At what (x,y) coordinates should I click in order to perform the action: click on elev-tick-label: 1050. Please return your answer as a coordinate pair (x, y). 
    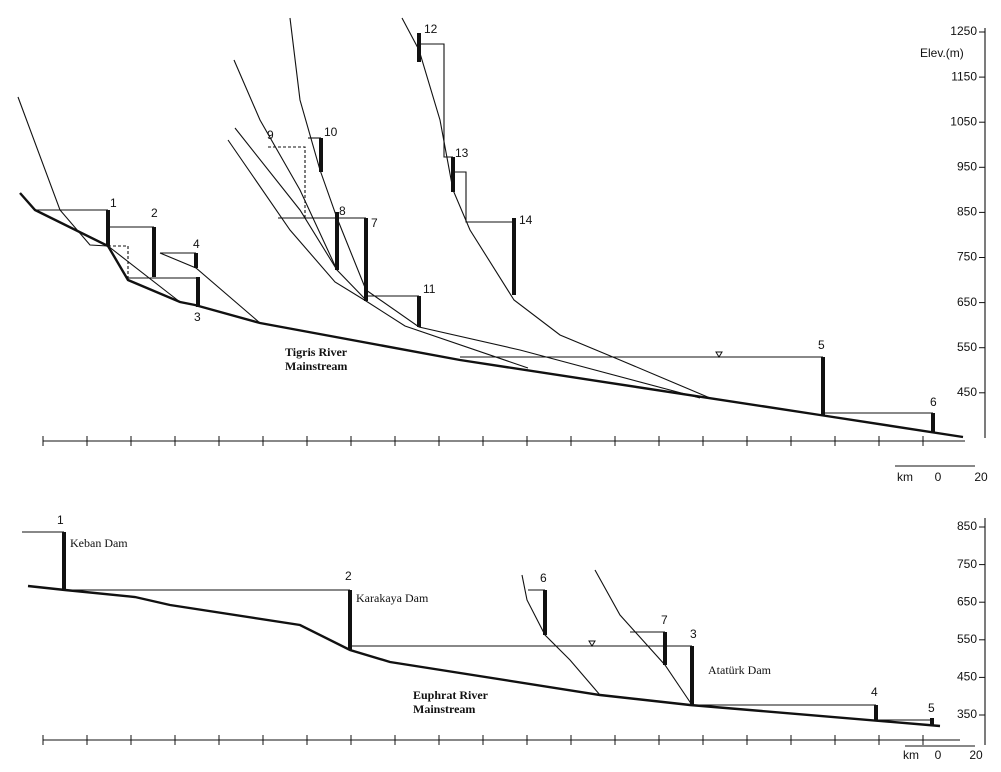
    Looking at the image, I should click on (963, 121).